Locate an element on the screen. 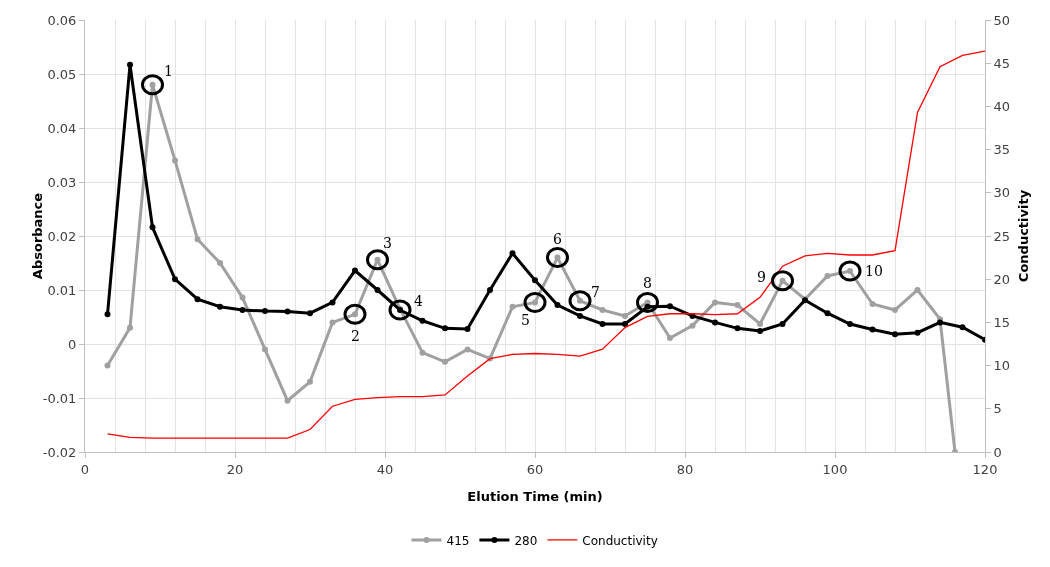 The height and width of the screenshot is (567, 1050). y2-tick-label: 40 is located at coordinates (1002, 106).